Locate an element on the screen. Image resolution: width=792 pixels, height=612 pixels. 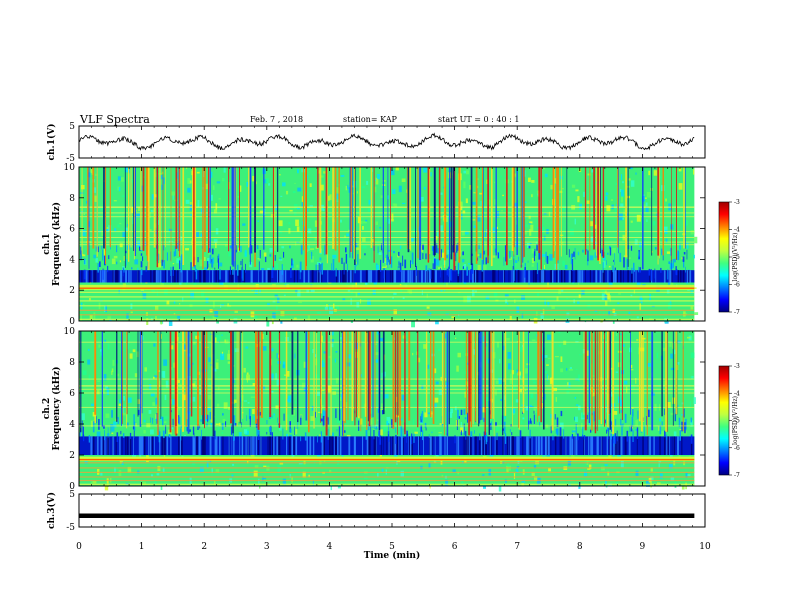
xtick-label: 2 is located at coordinates (204, 547).